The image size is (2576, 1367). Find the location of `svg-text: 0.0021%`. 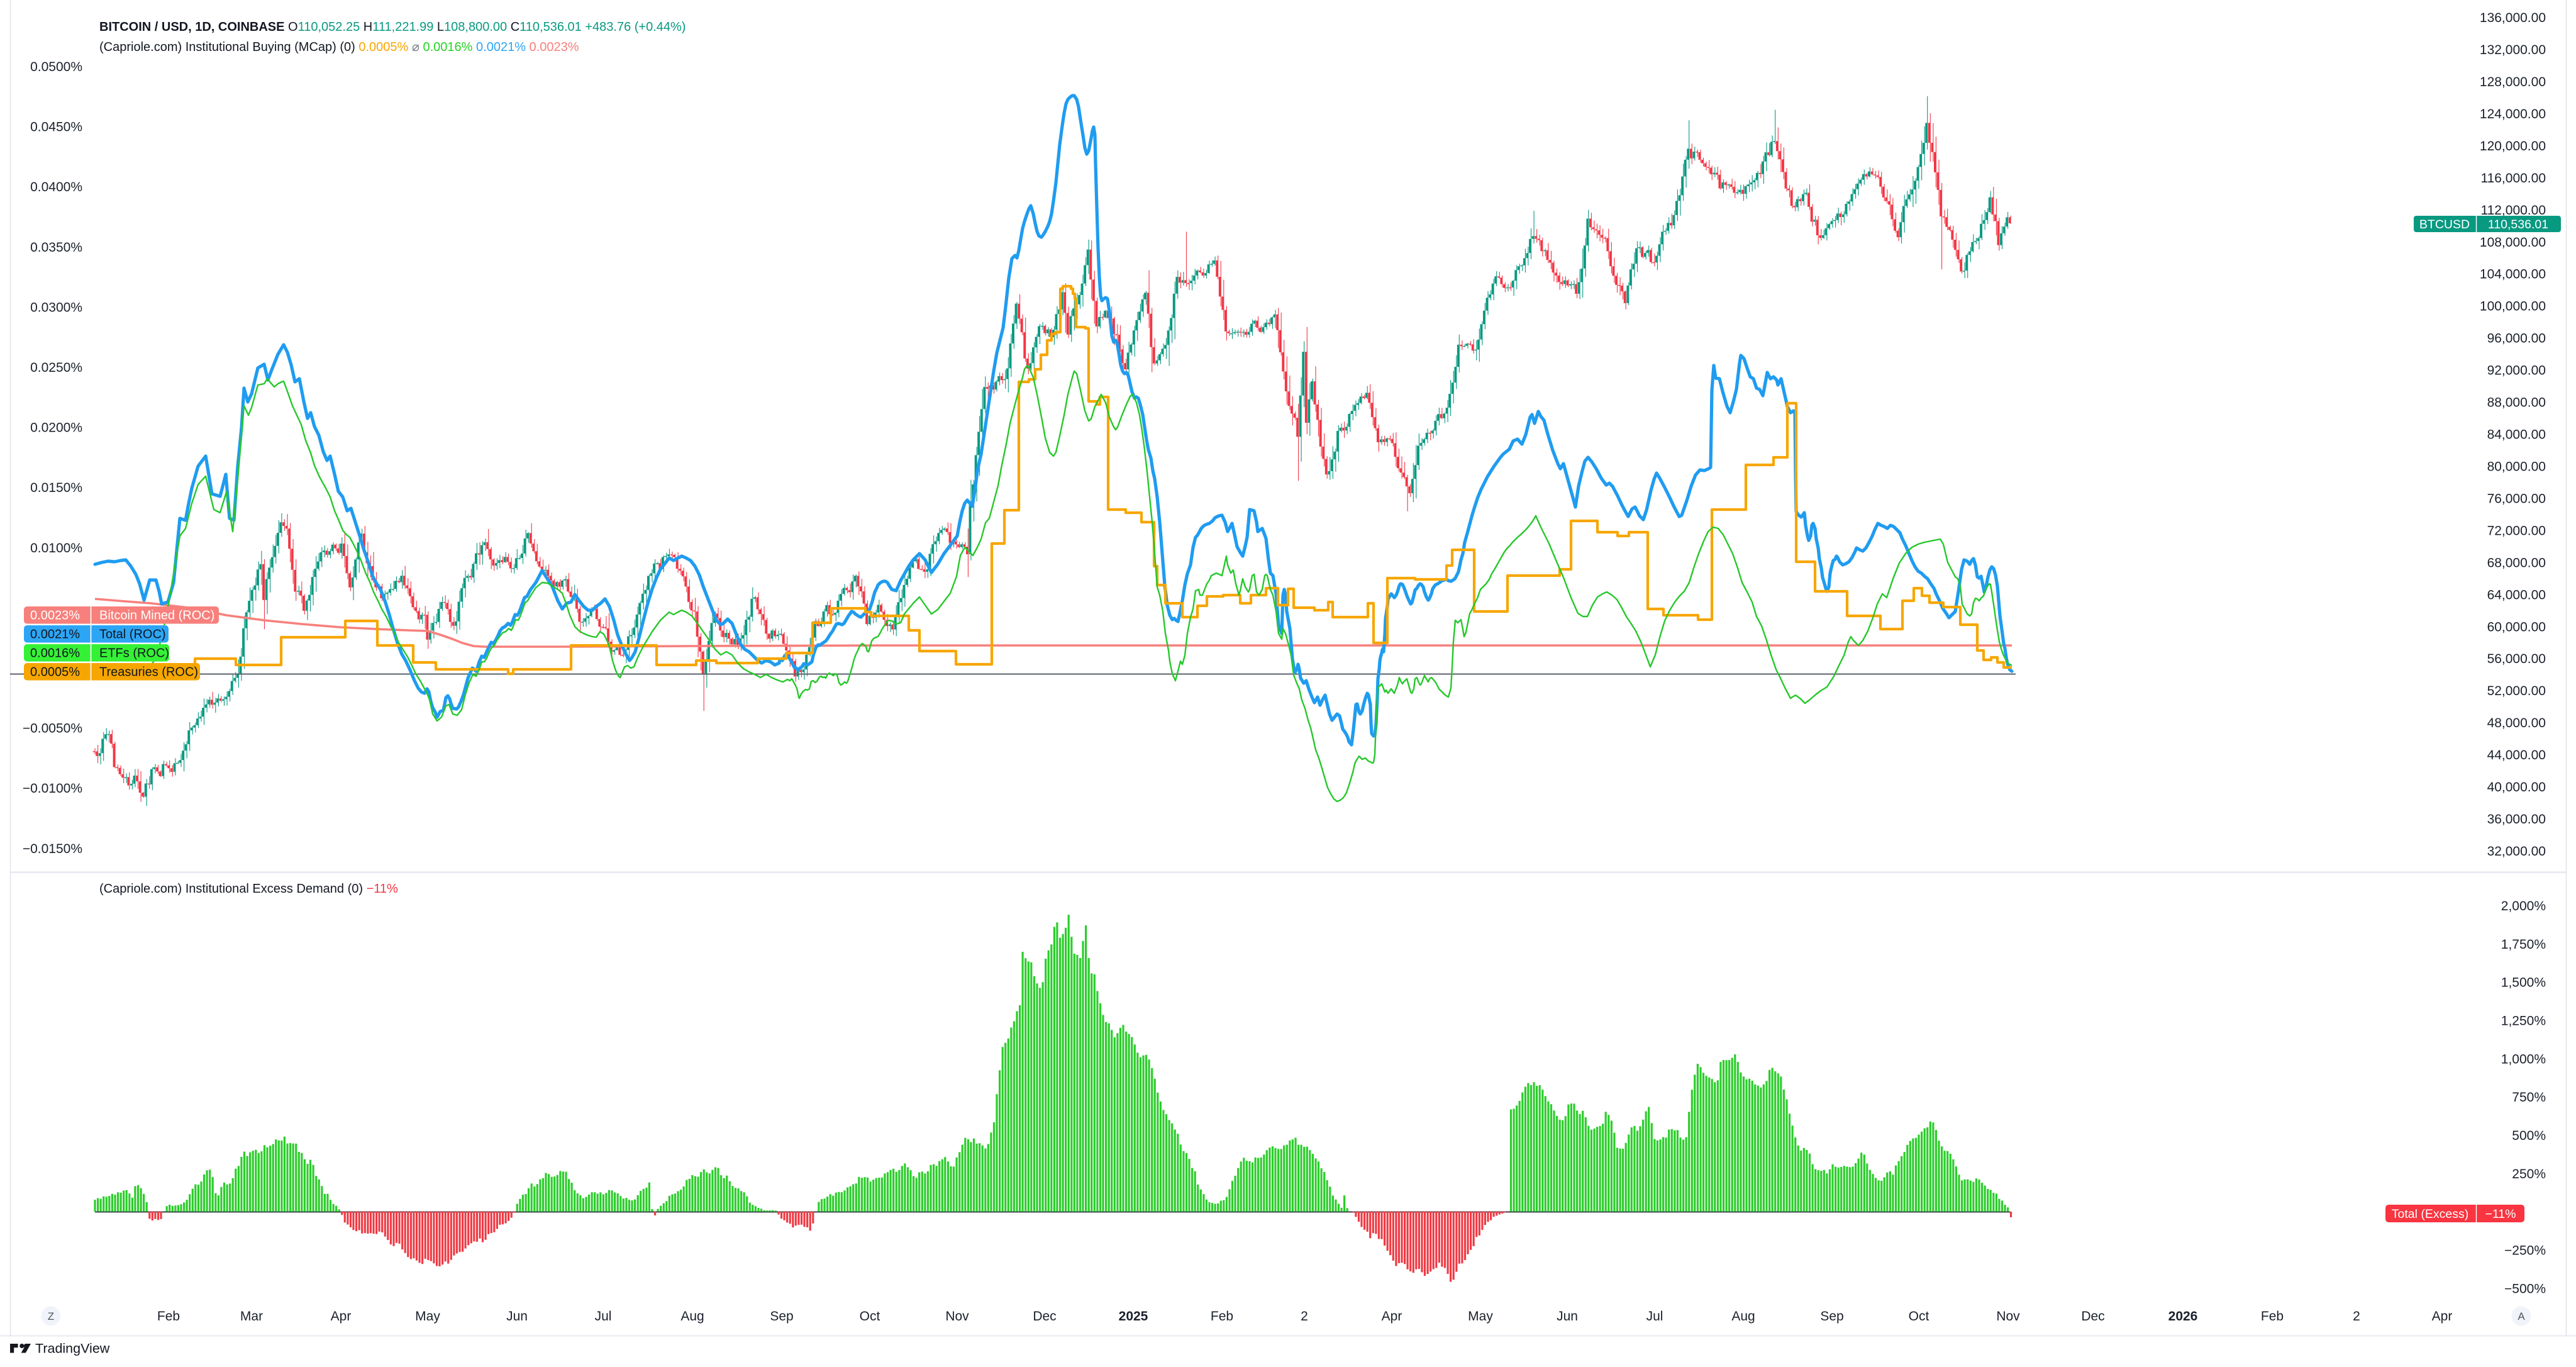

svg-text: 0.0021% is located at coordinates (55, 635).